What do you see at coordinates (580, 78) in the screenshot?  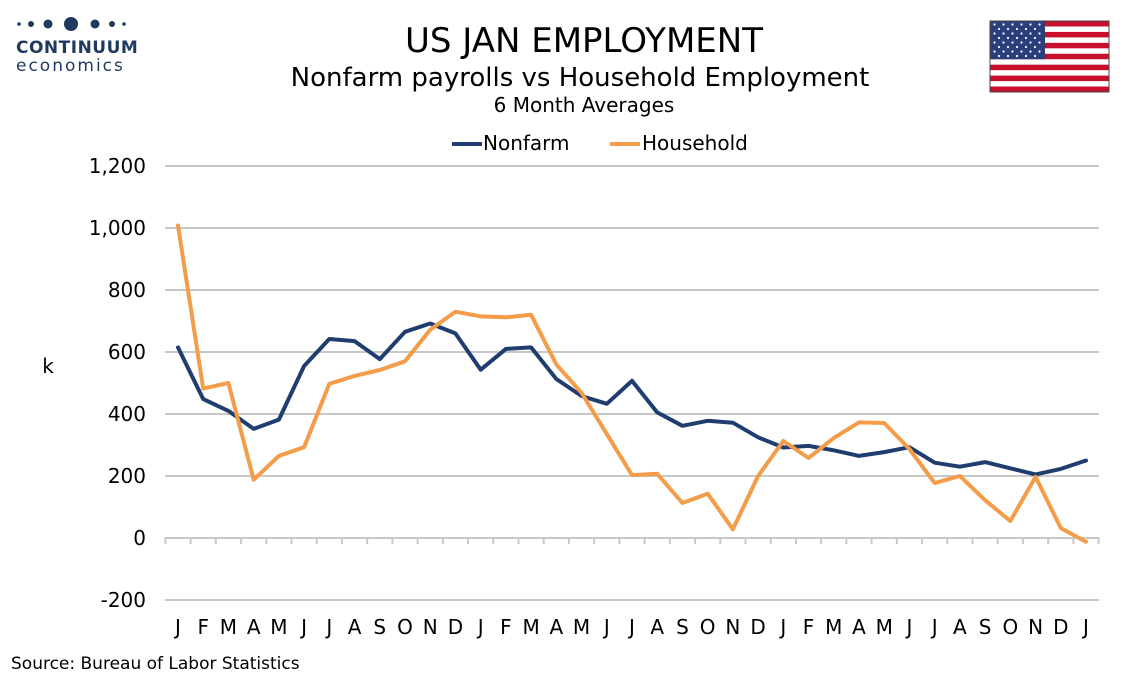 I see `chart-subtitle: Nonfarm payrolls vs Household Employment` at bounding box center [580, 78].